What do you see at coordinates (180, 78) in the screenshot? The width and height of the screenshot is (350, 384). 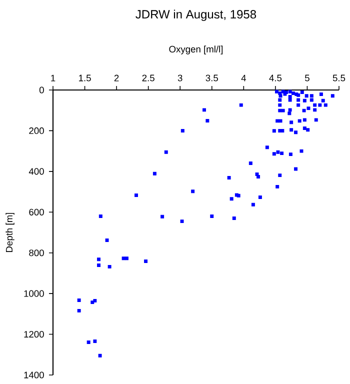 I see `x-tick-label: 3` at bounding box center [180, 78].